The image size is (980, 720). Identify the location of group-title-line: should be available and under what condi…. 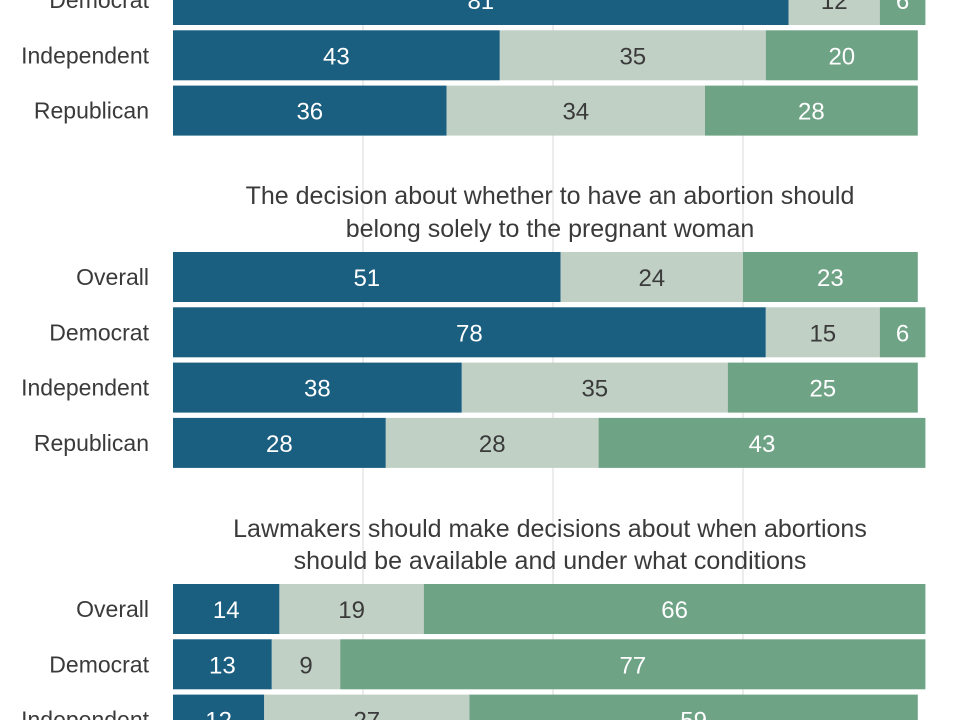
(550, 561).